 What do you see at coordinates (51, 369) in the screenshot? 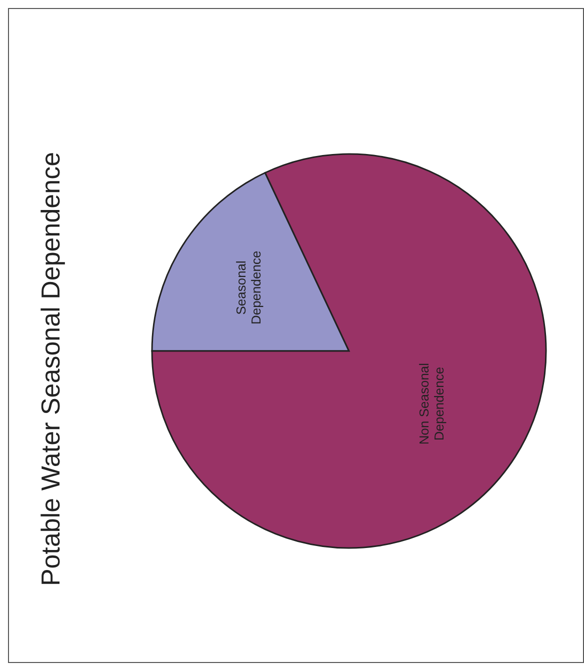
I see `text: Potable Water Seasonal Dependence` at bounding box center [51, 369].